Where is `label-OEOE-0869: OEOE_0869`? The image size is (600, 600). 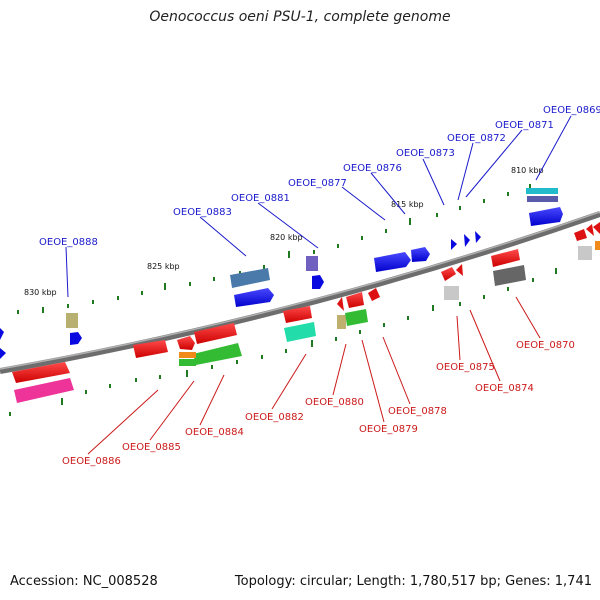 label-OEOE-0869: OEOE_0869 is located at coordinates (571, 110).